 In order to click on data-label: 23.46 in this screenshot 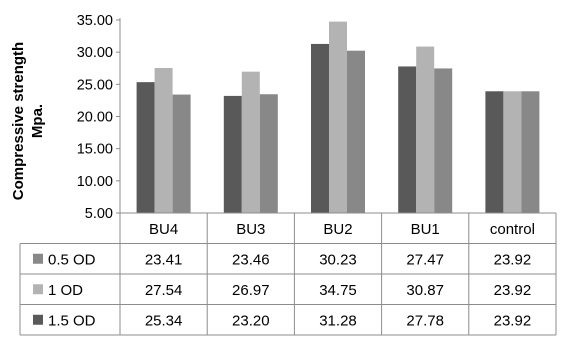, I will do `click(251, 259)`.